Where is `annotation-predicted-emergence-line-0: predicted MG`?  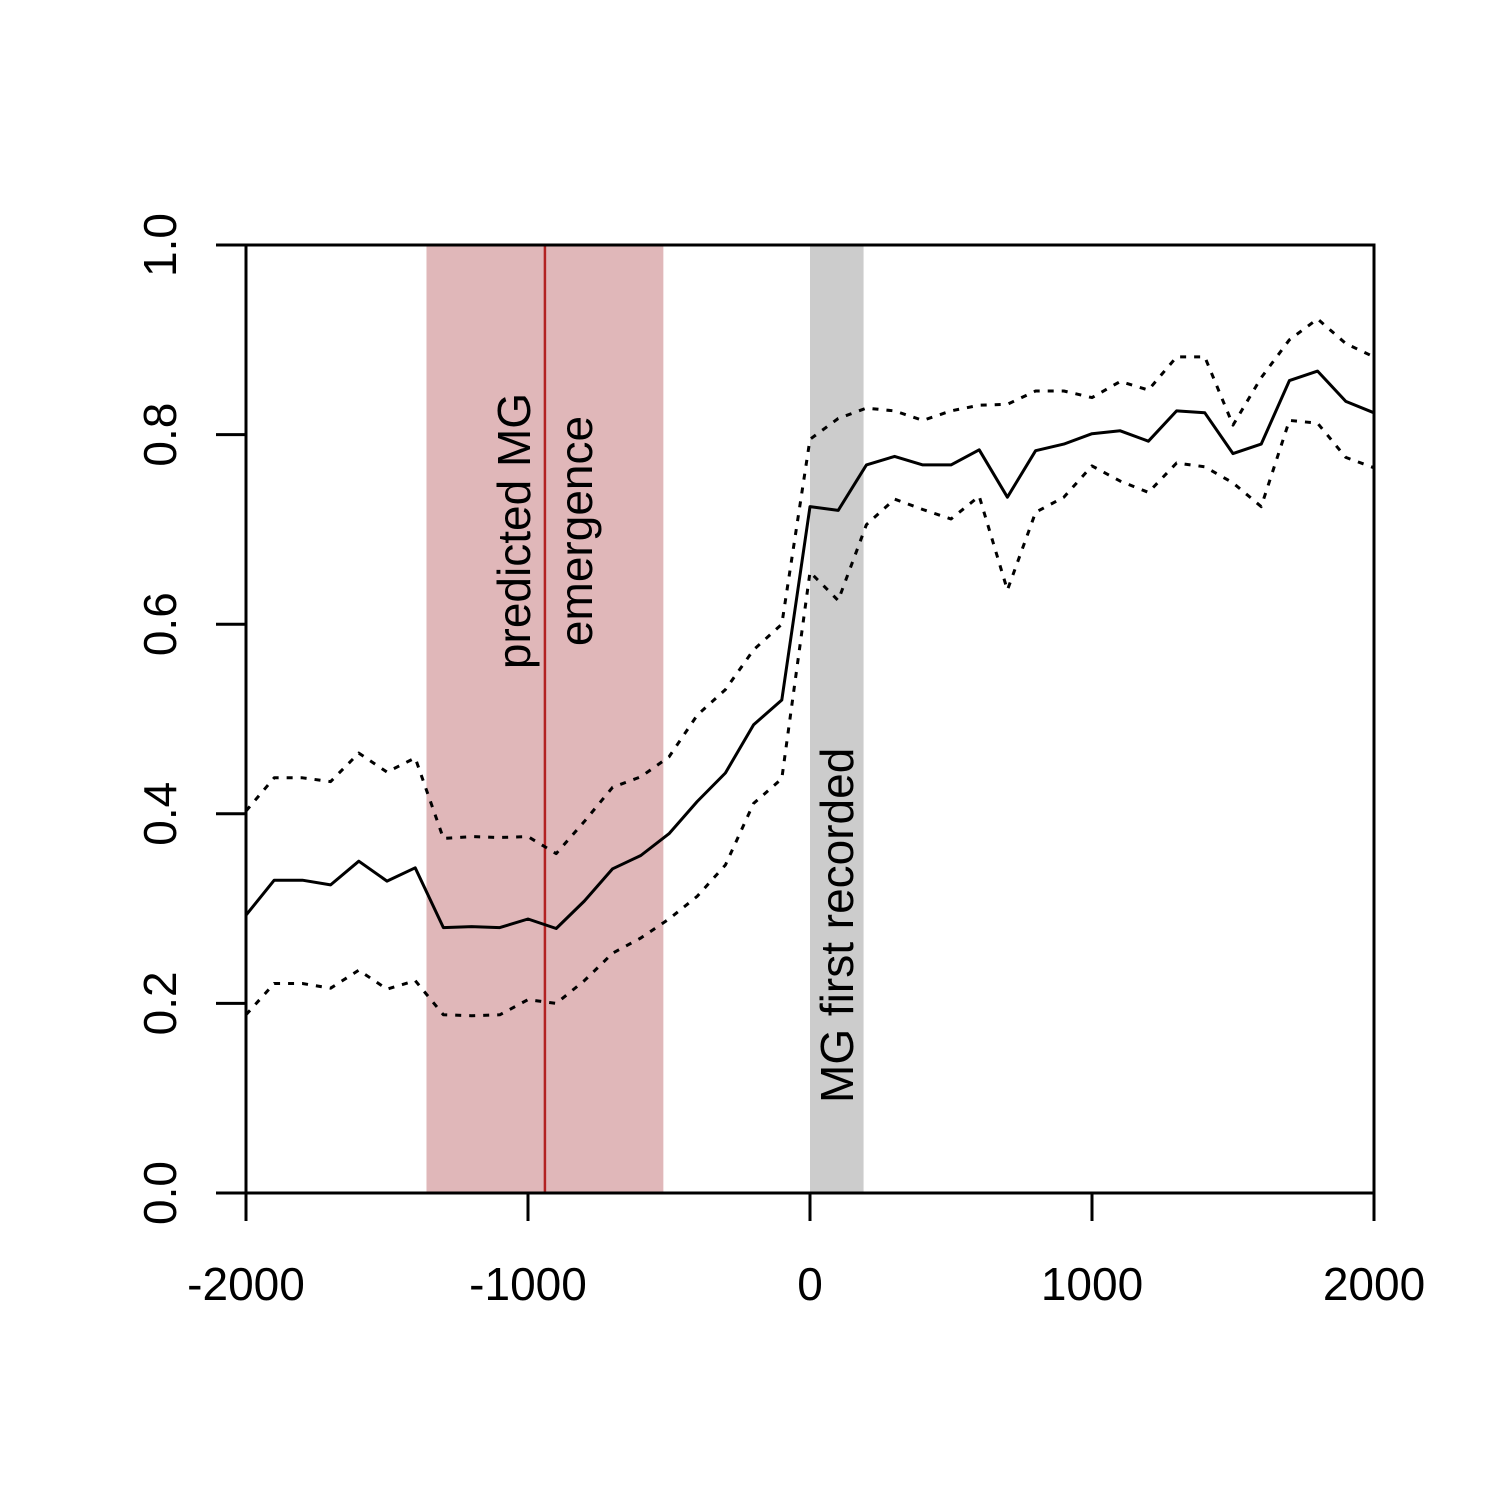
annotation-predicted-emergence-line-0: predicted MG is located at coordinates (514, 531).